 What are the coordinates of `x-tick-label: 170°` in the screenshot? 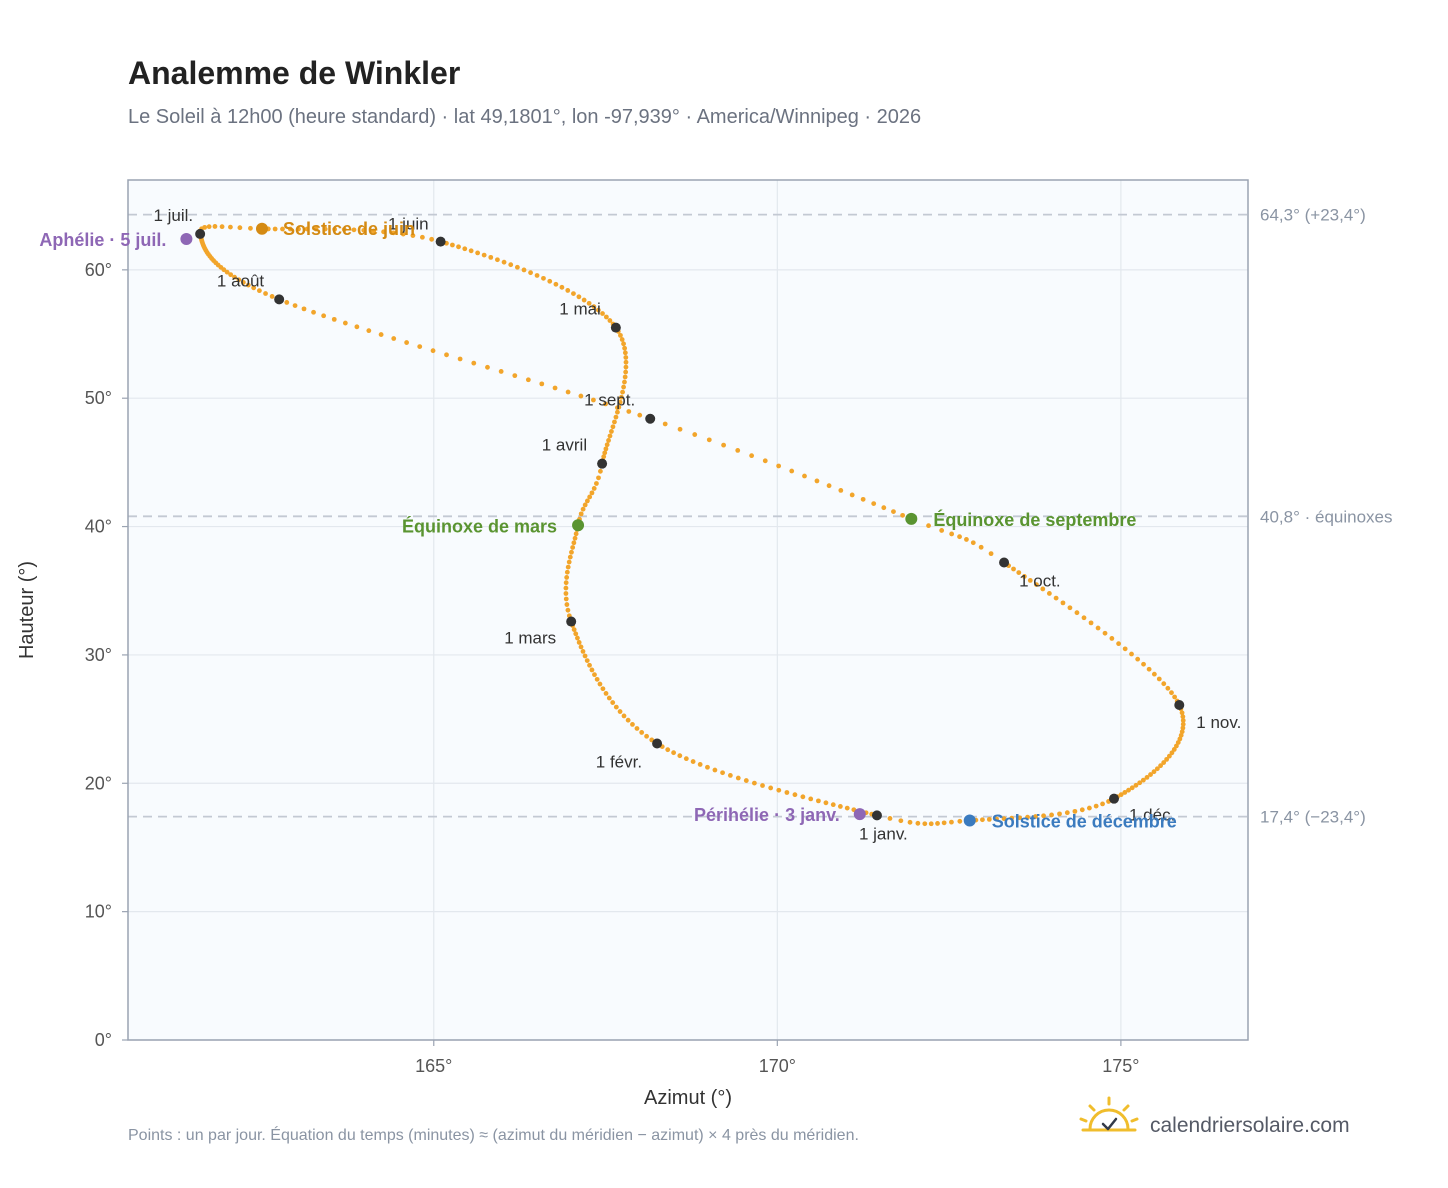 It's located at (777, 1066).